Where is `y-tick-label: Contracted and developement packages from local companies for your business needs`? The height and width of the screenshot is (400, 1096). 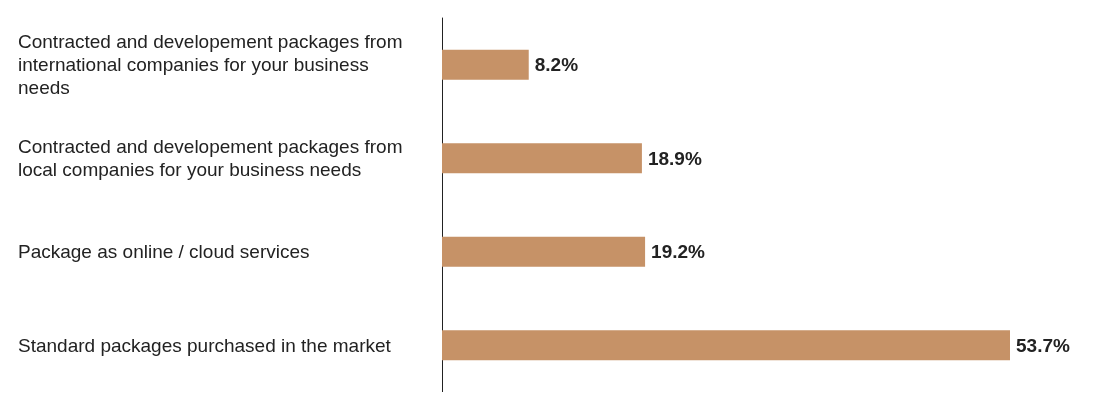
y-tick-label: Contracted and developement packages from local companies for your business needs is located at coordinates (213, 158).